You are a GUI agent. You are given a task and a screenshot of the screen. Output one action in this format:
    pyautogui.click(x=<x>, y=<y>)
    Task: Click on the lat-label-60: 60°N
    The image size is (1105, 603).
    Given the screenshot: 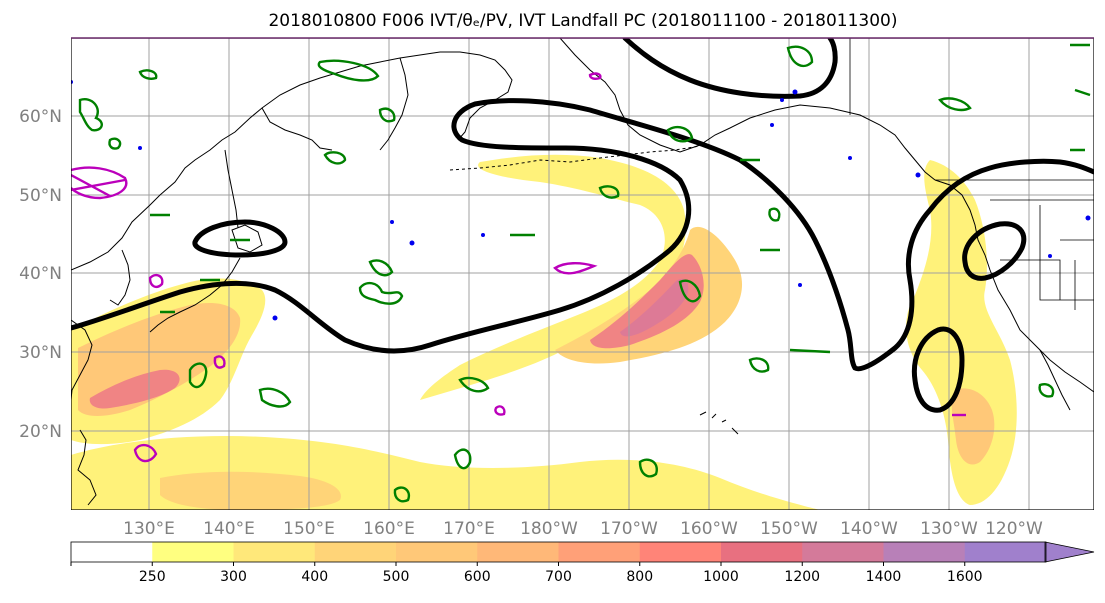 What is the action you would take?
    pyautogui.click(x=40, y=117)
    